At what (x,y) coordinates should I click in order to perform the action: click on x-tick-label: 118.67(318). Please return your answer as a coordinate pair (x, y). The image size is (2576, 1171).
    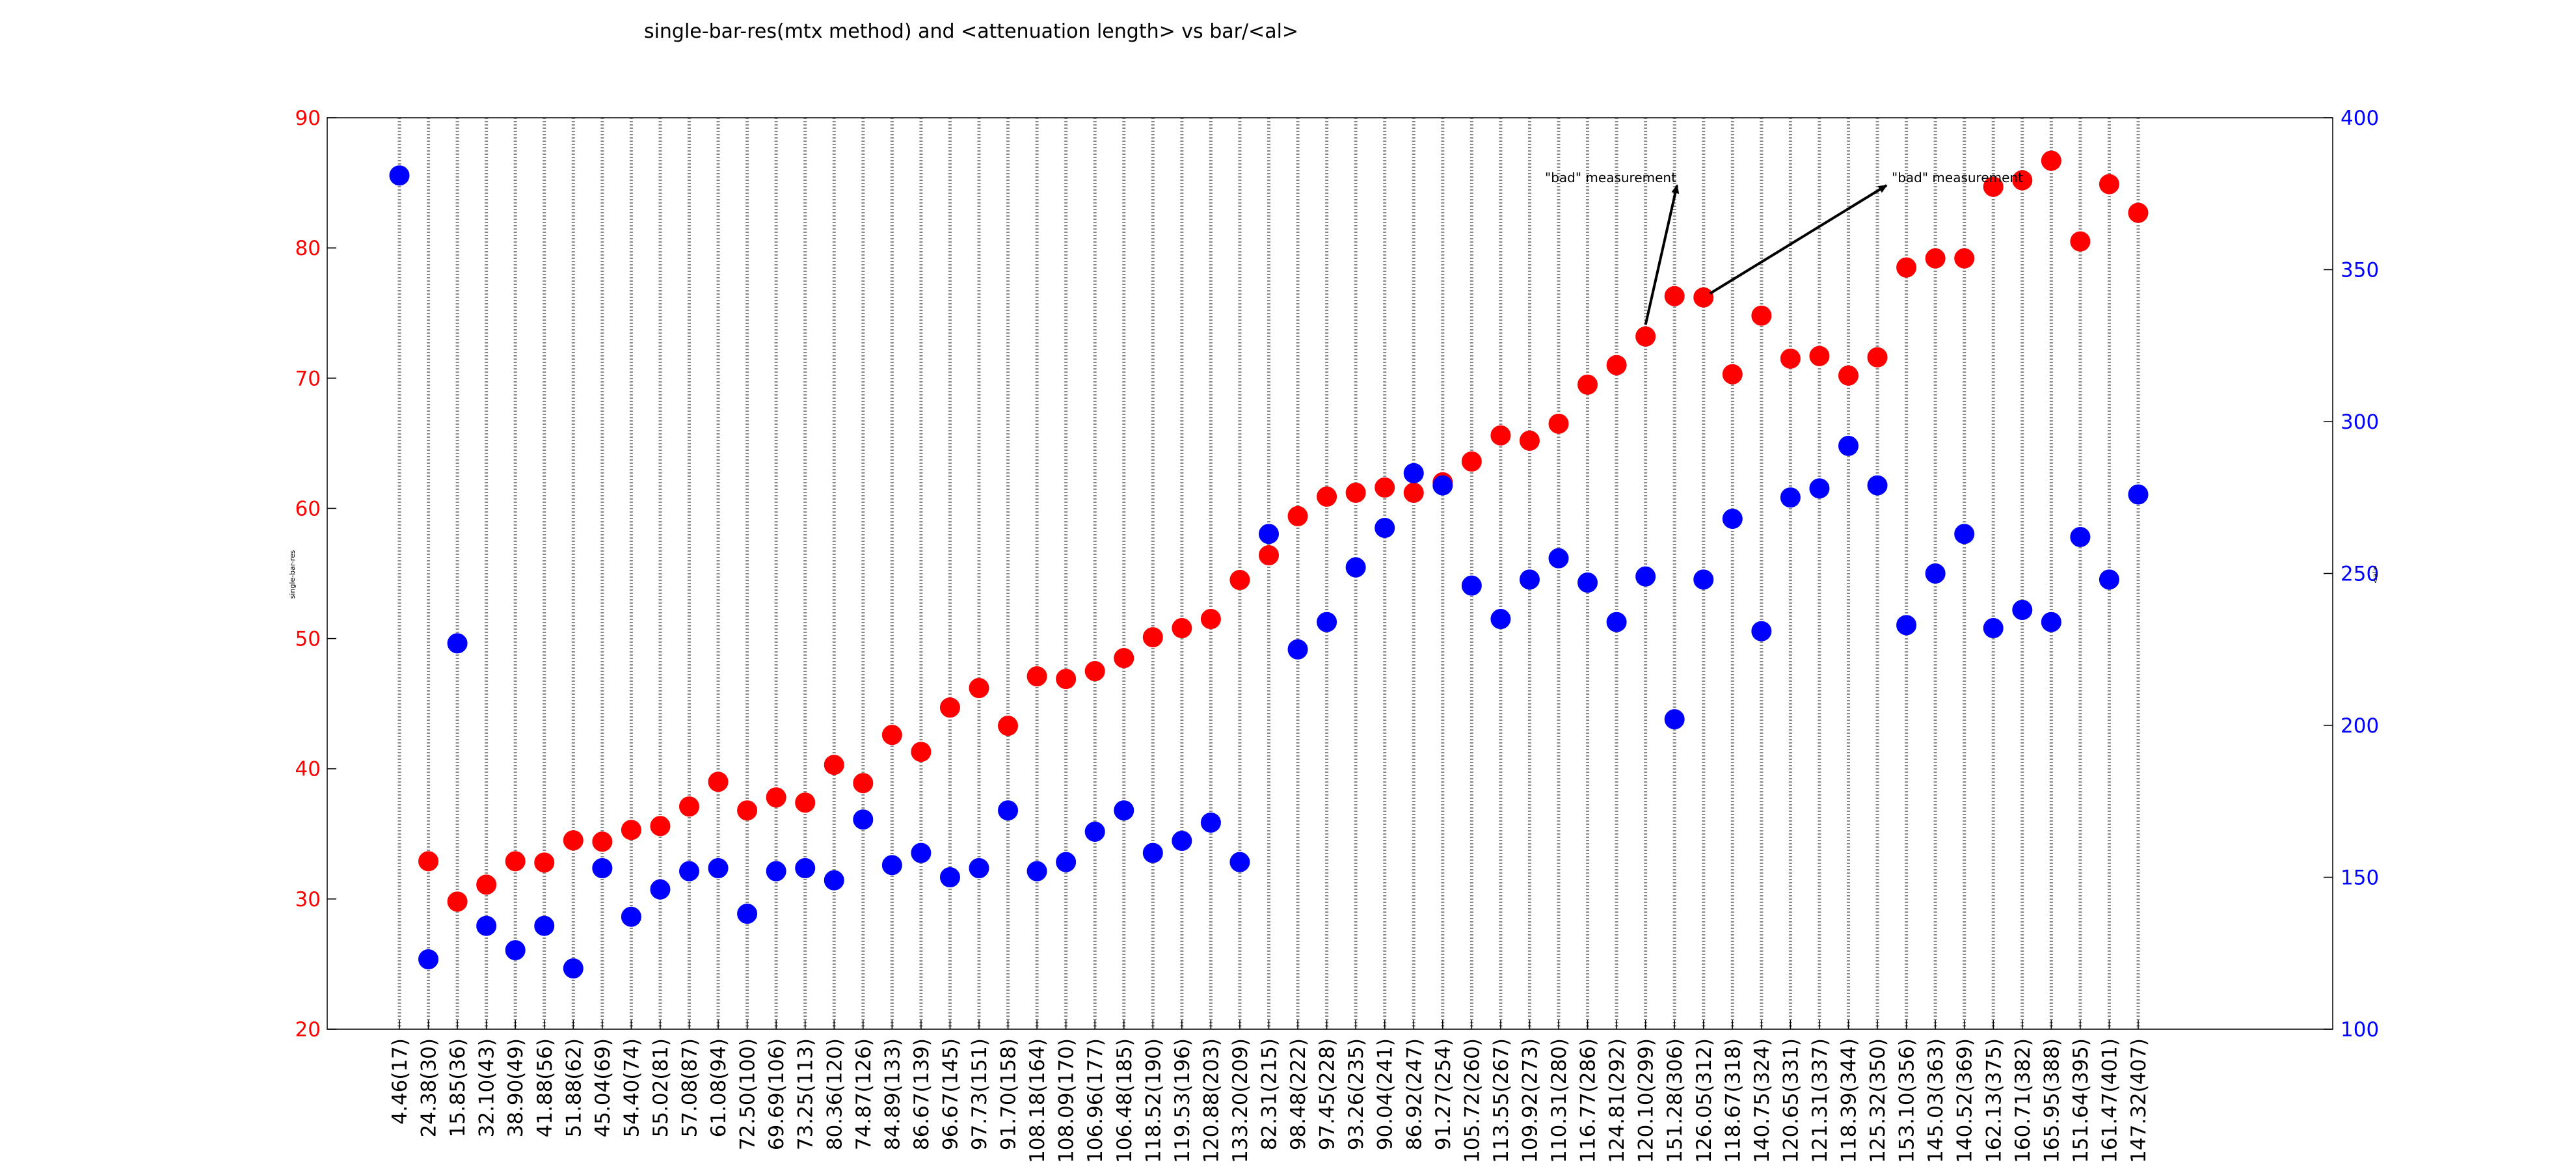
    Looking at the image, I should click on (1733, 1100).